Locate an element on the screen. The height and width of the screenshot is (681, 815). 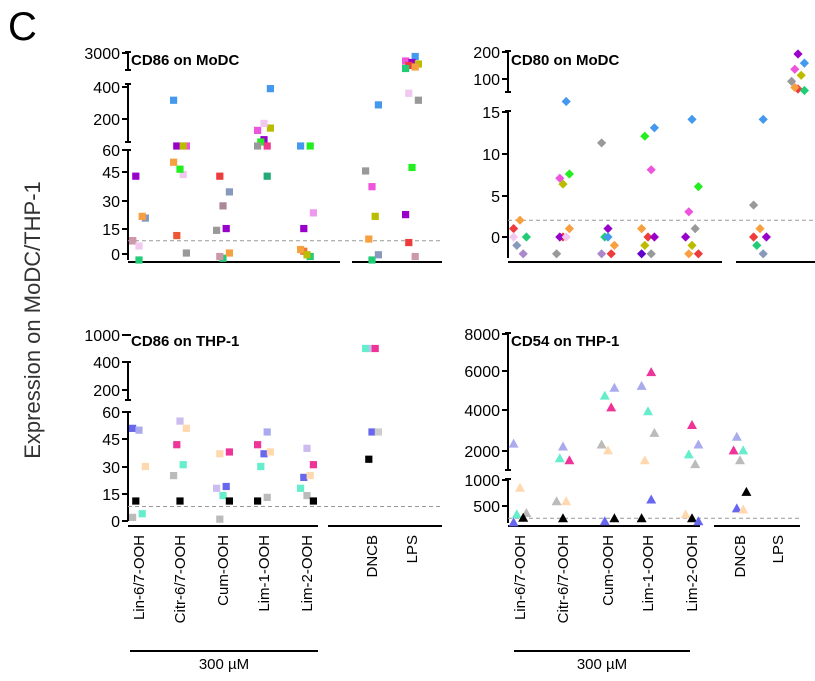
chart-panel: CD86 on MoDC 0 15 30 45 60 200 400 3000 is located at coordinates (263, 155).